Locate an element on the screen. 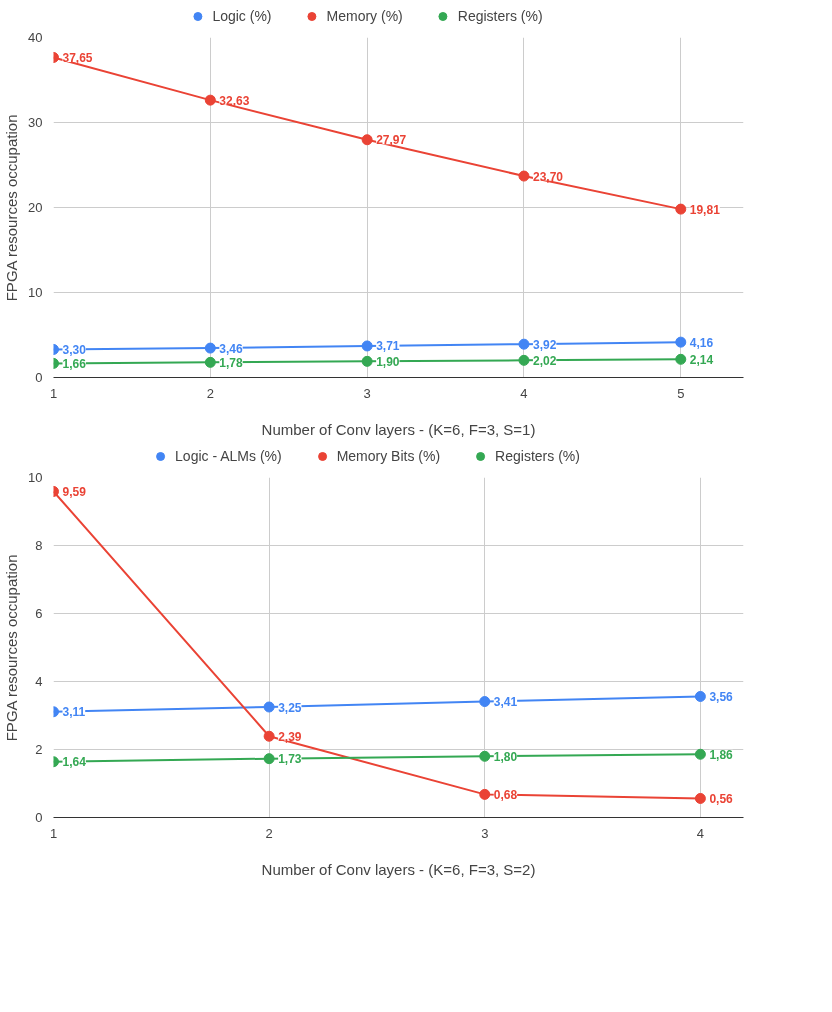  data-label: 0,68 is located at coordinates (505, 794).